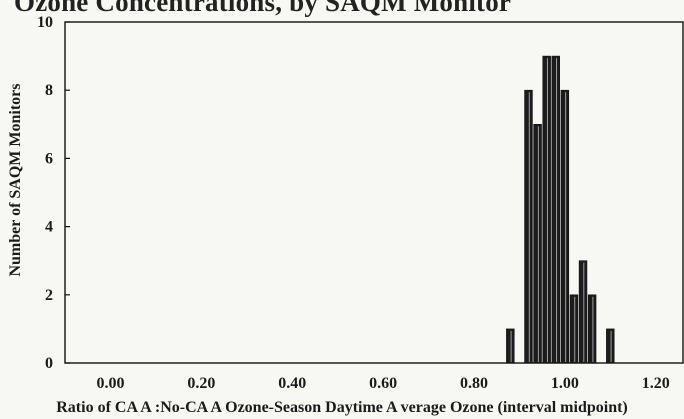  Describe the element at coordinates (15, 179) in the screenshot. I see `y-axis-title: Number of SAQM Monitors` at that location.